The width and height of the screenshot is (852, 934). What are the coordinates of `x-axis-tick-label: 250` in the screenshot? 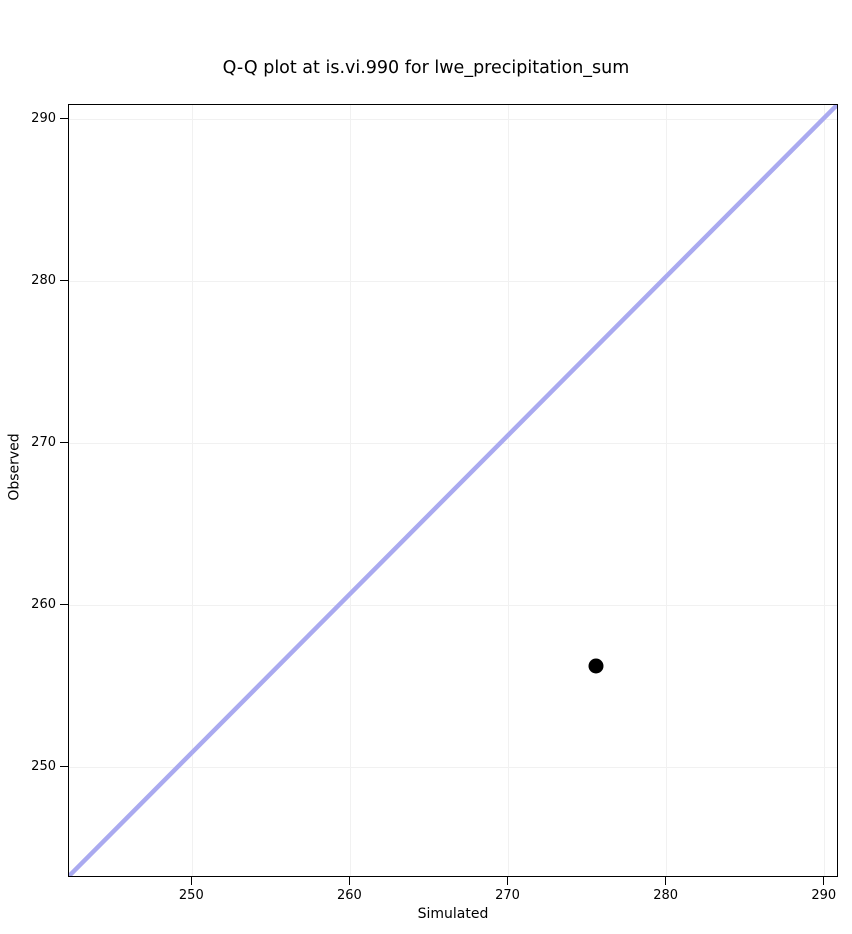 It's located at (191, 895).